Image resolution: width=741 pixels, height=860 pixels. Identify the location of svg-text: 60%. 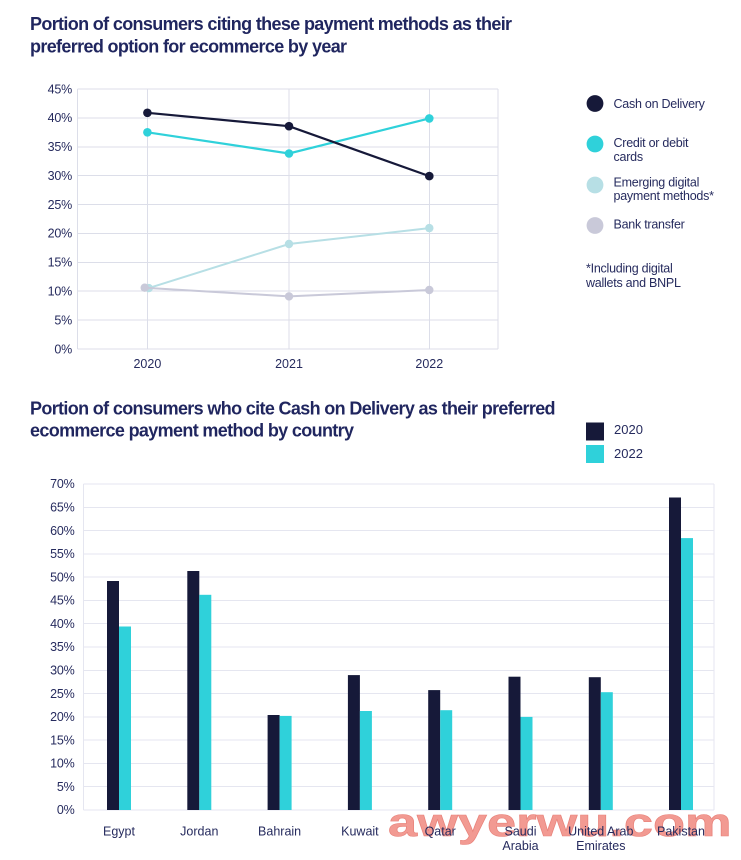
(62, 531).